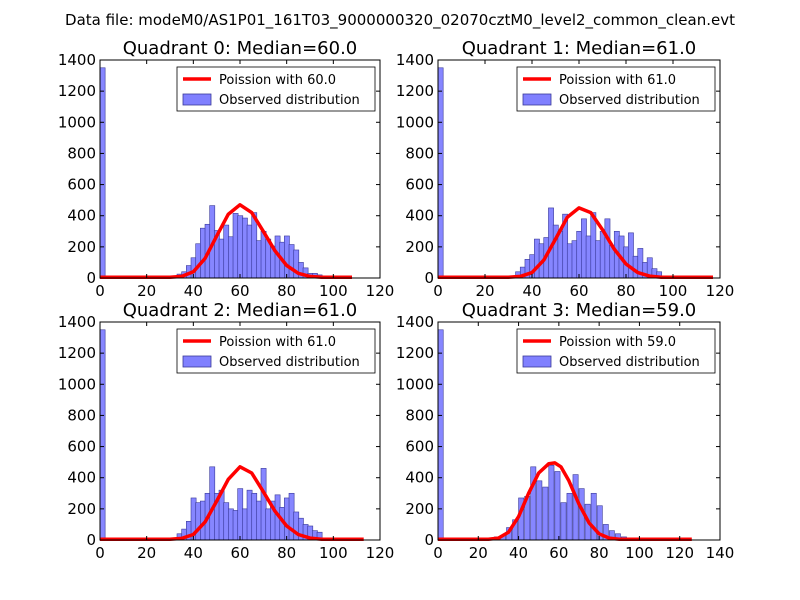  What do you see at coordinates (277, 80) in the screenshot?
I see `legend-label-poisson: Poission with 60.0` at bounding box center [277, 80].